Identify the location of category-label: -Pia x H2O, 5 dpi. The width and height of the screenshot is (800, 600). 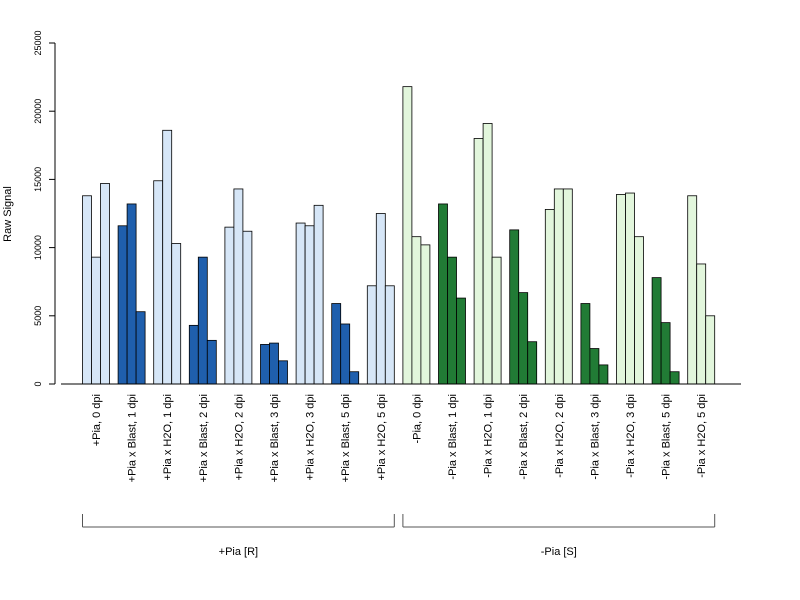
(702, 436).